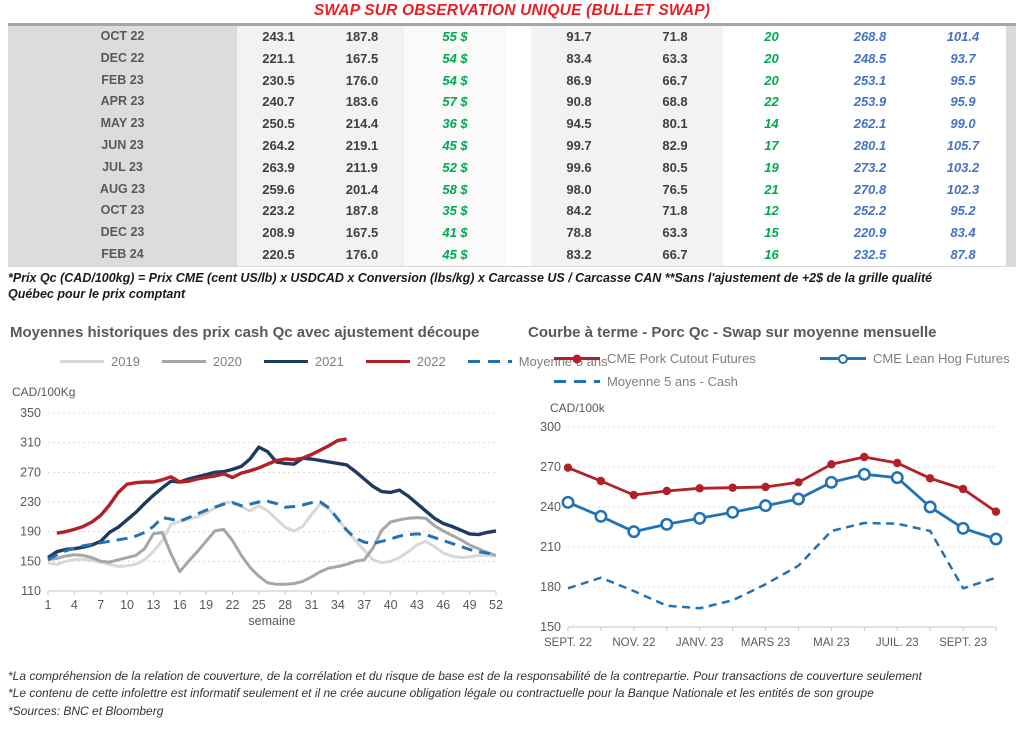 This screenshot has width=1024, height=736. Describe the element at coordinates (362, 167) in the screenshot. I see `cell-prix-cme: 211.9` at that location.